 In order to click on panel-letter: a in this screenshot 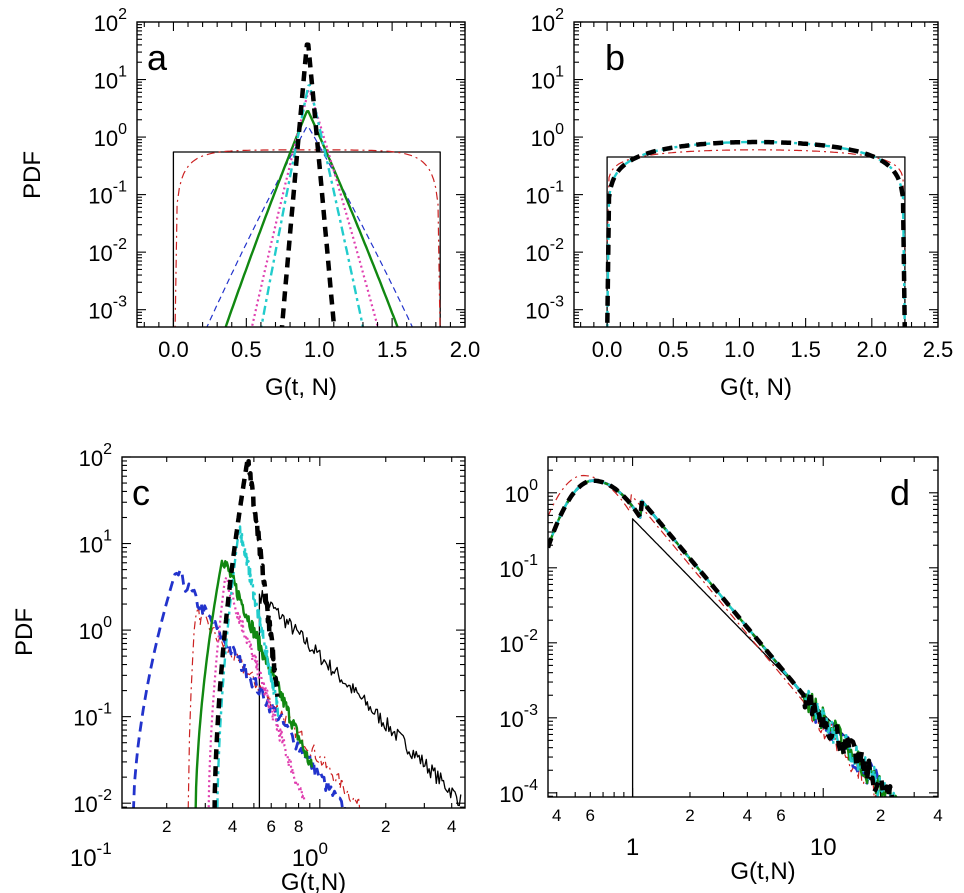, I will do `click(157, 57)`.